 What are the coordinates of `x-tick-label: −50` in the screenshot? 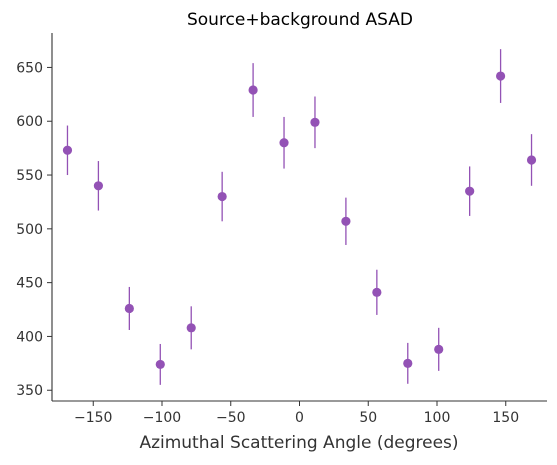 It's located at (231, 418).